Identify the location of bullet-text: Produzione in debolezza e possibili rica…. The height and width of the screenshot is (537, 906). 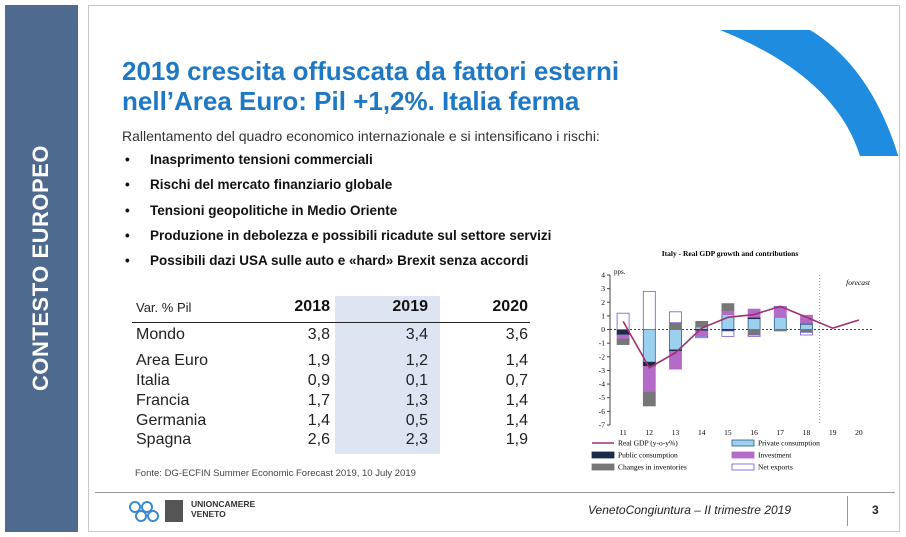
(351, 235).